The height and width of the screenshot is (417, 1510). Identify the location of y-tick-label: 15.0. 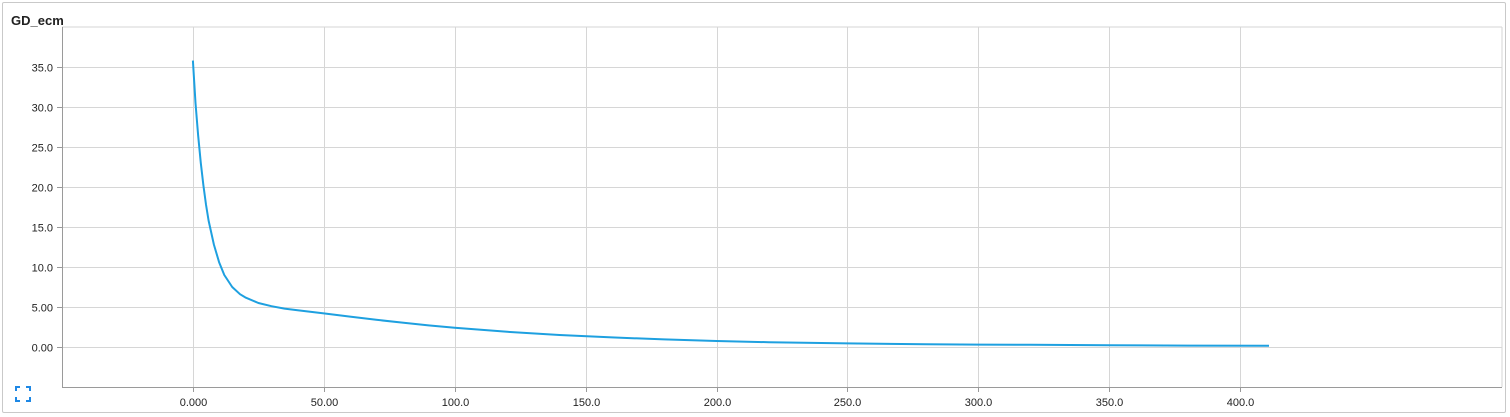
(42, 229).